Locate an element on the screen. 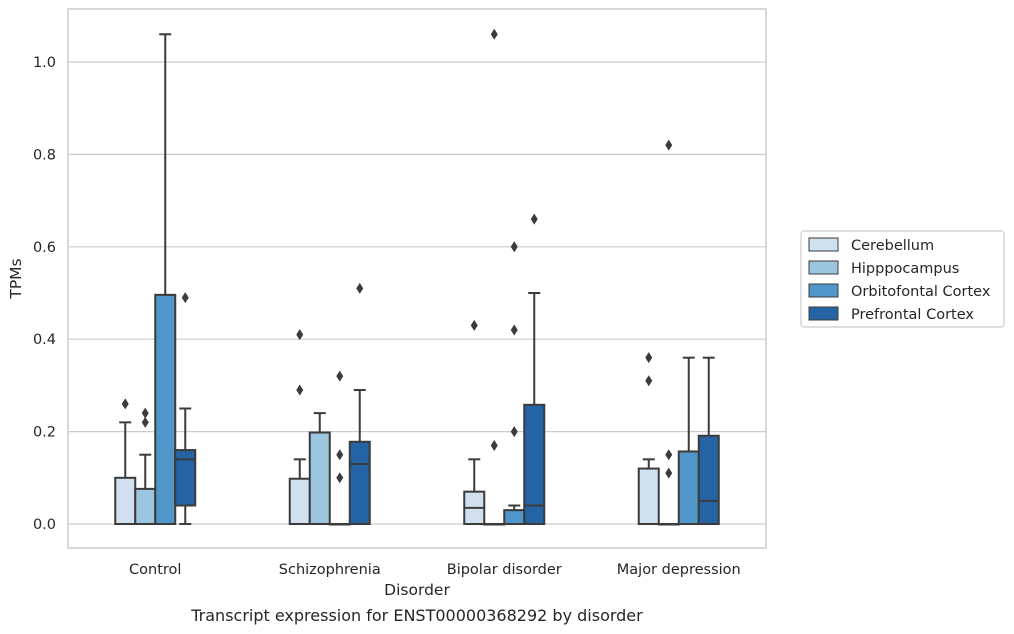 This screenshot has width=1014, height=634. y-axis-label: TPMs is located at coordinates (16, 278).